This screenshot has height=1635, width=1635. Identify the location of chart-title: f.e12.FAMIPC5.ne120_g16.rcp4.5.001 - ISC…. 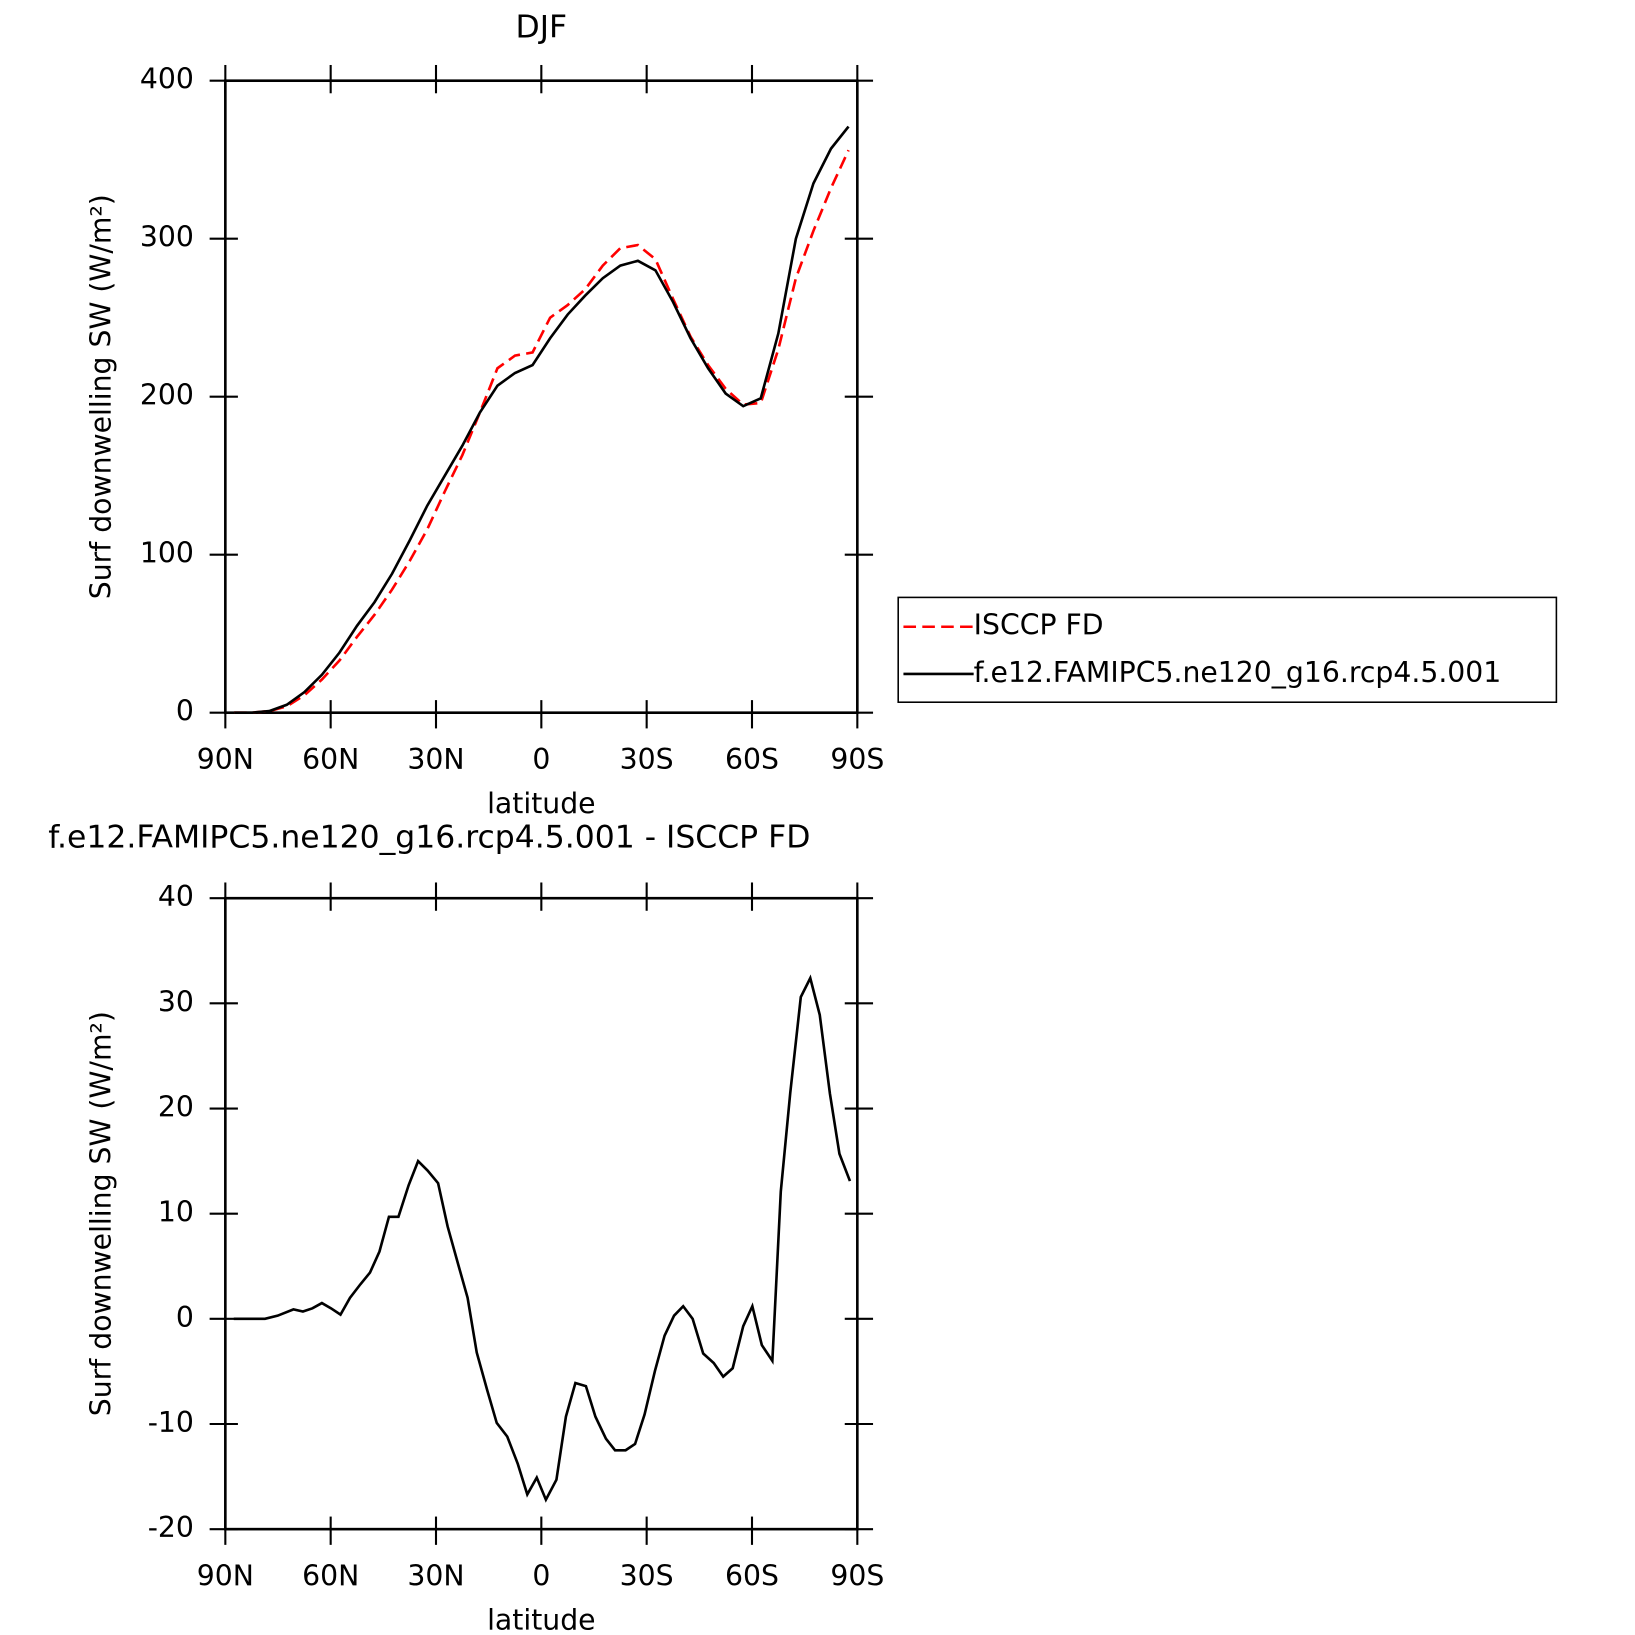
(429, 837).